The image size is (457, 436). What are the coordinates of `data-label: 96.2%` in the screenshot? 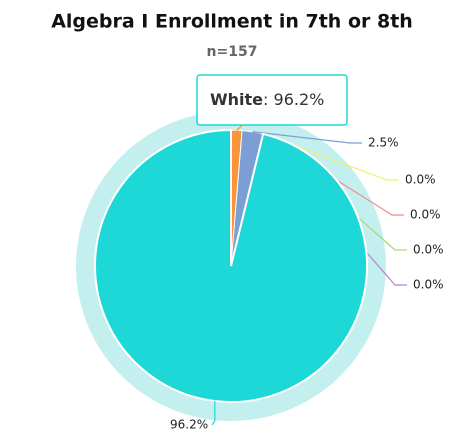 It's located at (189, 425).